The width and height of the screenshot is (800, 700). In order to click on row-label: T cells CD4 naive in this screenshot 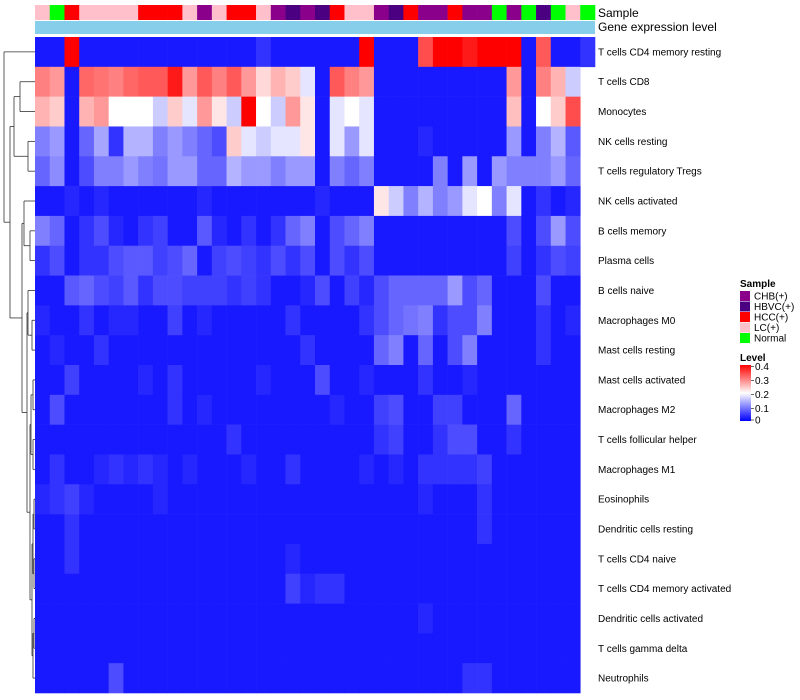, I will do `click(637, 559)`.